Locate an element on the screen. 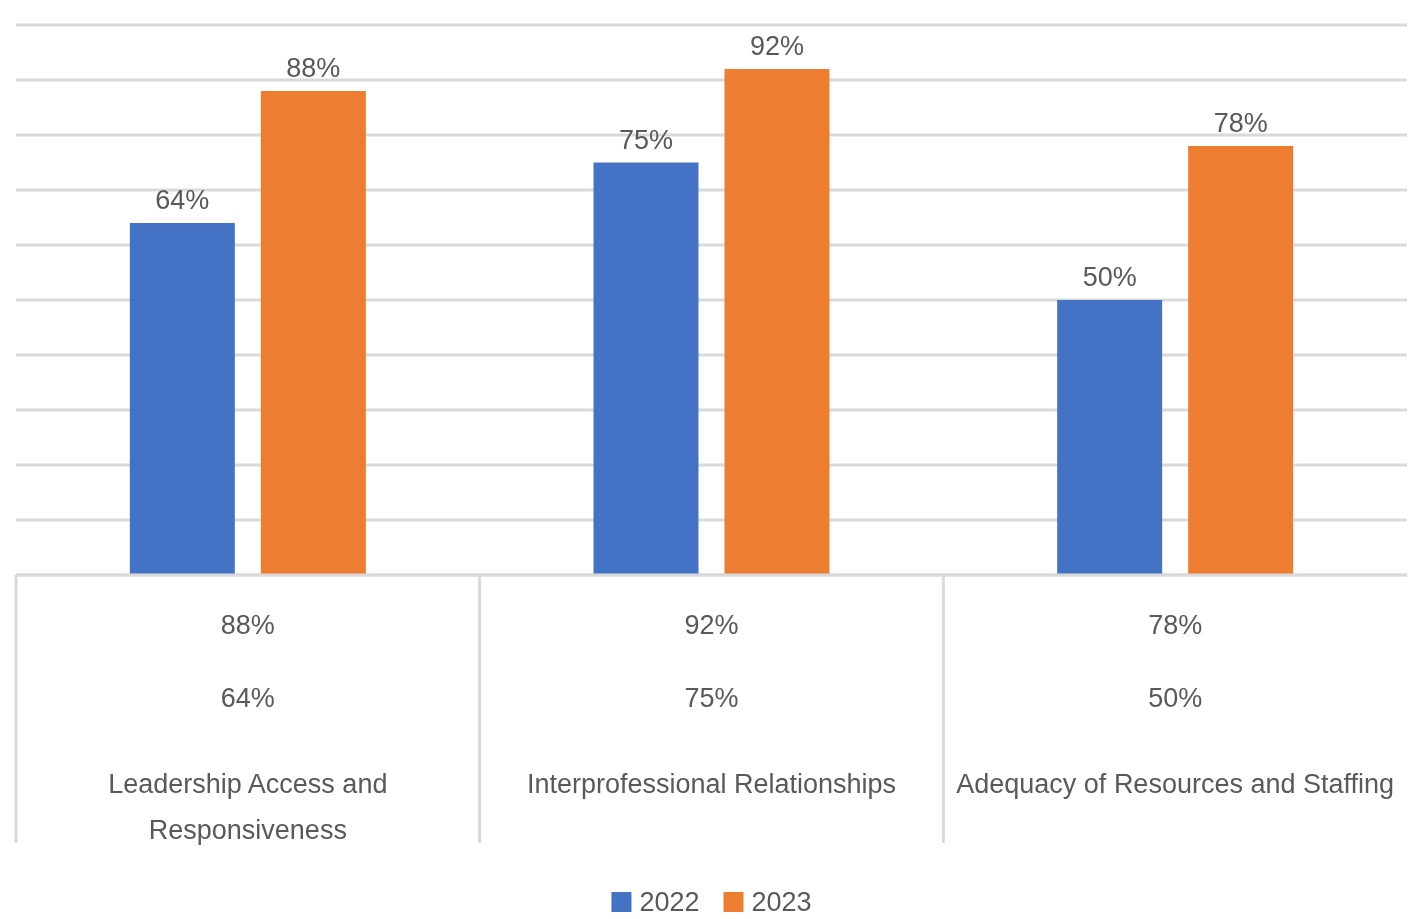 This screenshot has width=1419, height=919. data-label: 64% is located at coordinates (247, 698).